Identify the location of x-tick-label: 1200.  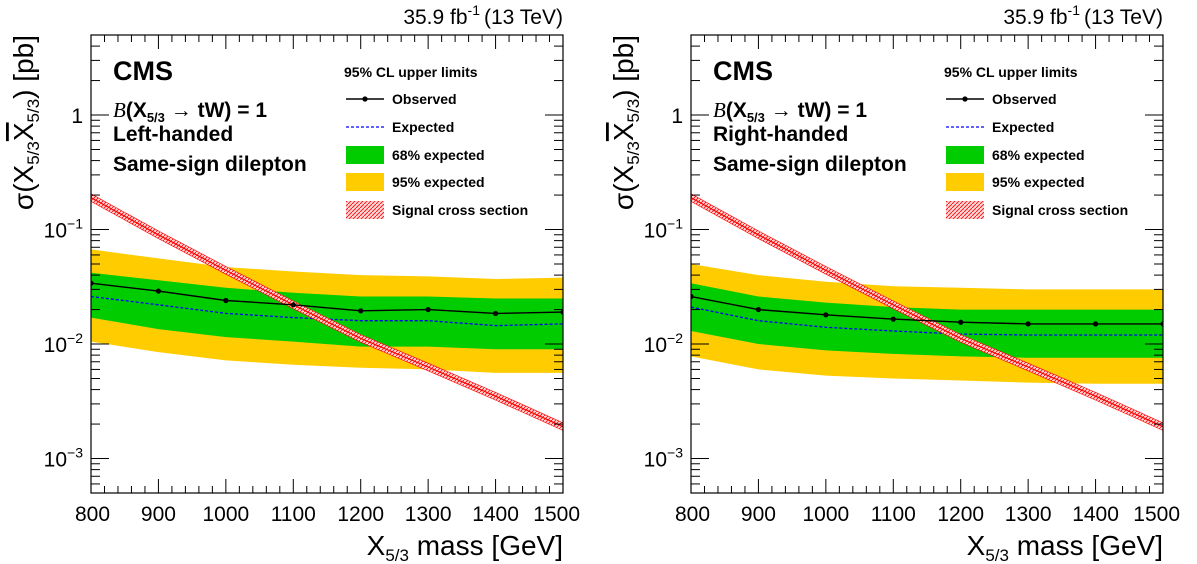
(960, 514).